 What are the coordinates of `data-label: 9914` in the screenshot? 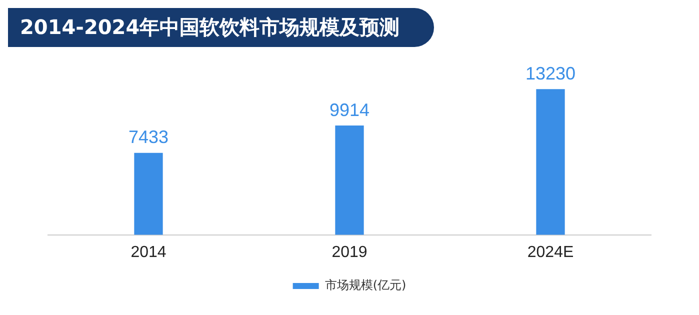 It's located at (349, 110).